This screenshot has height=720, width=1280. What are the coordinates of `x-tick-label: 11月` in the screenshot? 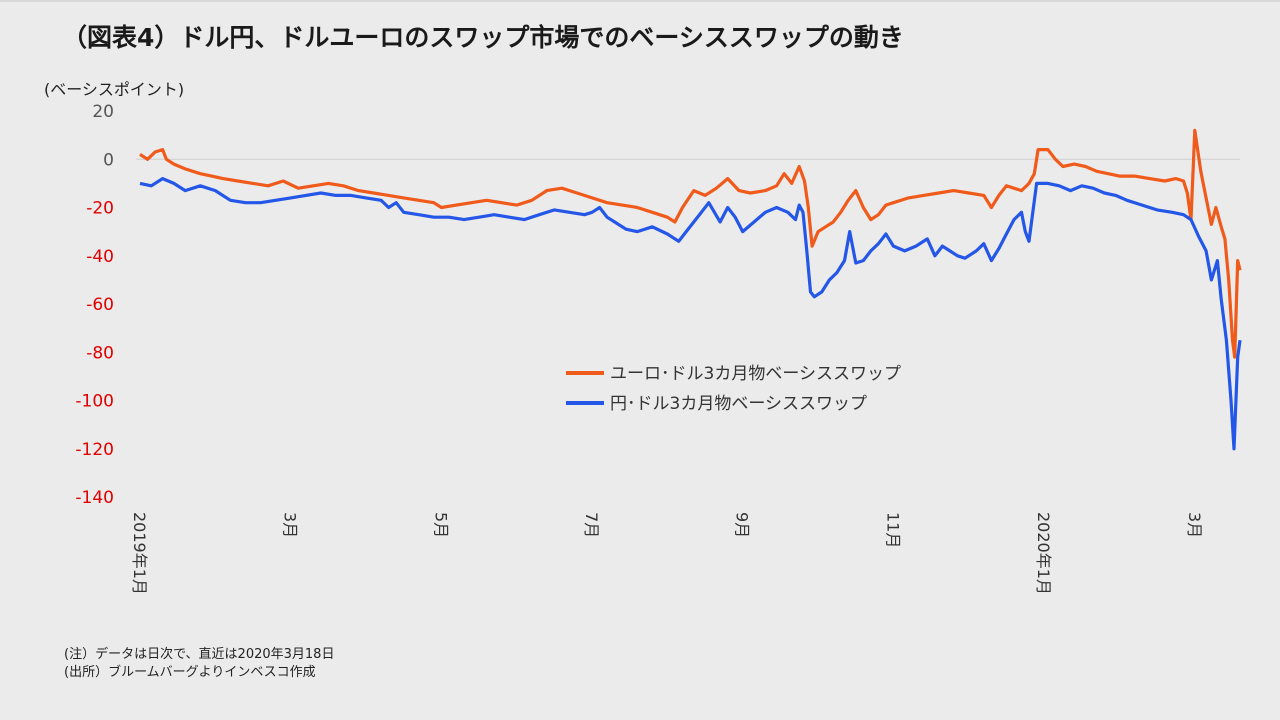 It's located at (892, 530).